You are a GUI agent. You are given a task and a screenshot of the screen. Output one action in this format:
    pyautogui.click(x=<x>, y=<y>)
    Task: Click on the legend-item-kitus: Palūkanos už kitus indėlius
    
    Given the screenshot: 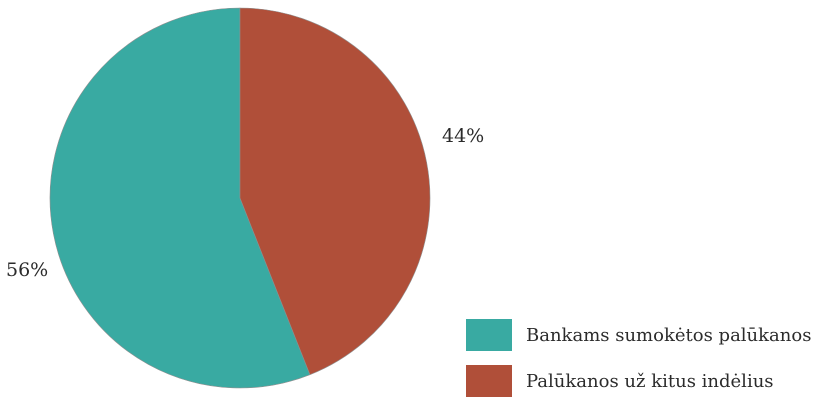 What is the action you would take?
    pyautogui.click(x=644, y=381)
    